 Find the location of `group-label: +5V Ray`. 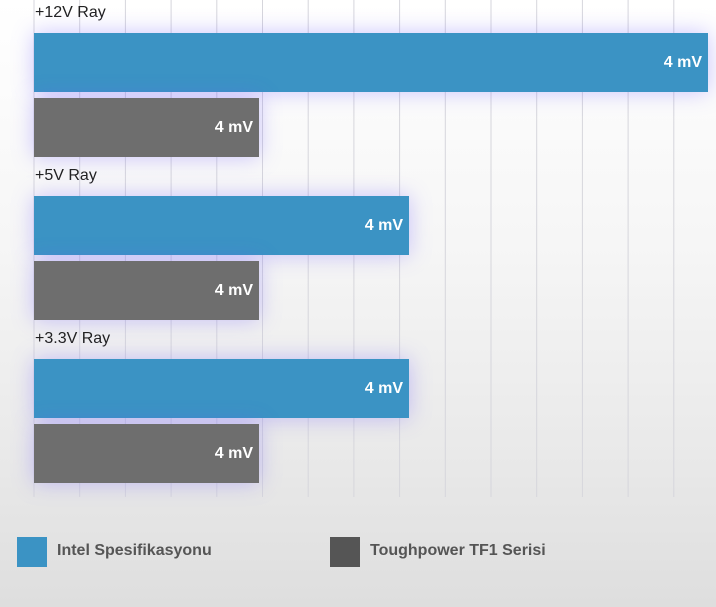

group-label: +5V Ray is located at coordinates (66, 175).